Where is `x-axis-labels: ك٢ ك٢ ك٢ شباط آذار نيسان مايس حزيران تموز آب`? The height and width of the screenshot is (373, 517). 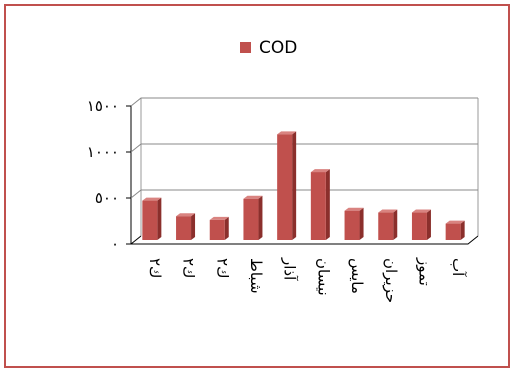 x-axis-labels: ك٢ ك٢ ك٢ شباط آذار نيسان مايس حزيران تموز آب is located at coordinates (306, 280).